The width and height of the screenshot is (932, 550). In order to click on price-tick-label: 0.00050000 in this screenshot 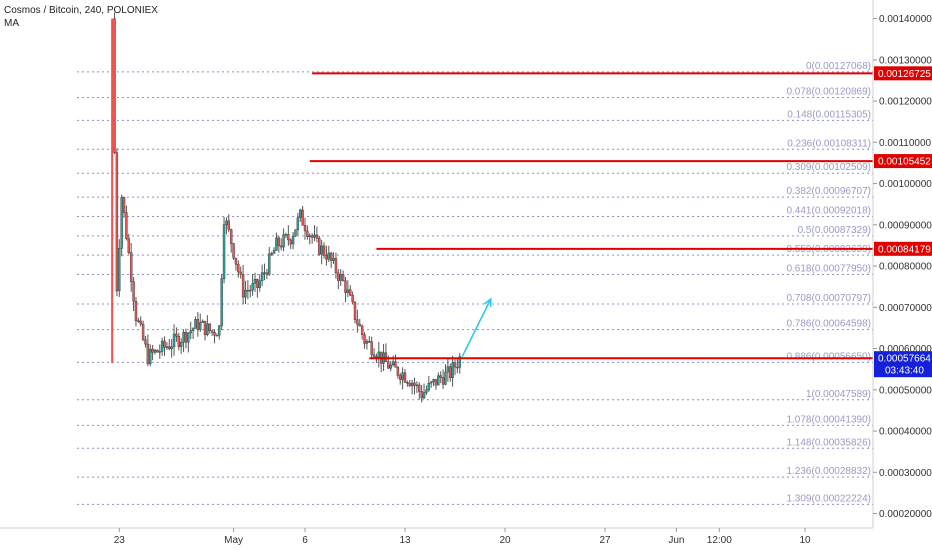, I will do `click(905, 390)`.